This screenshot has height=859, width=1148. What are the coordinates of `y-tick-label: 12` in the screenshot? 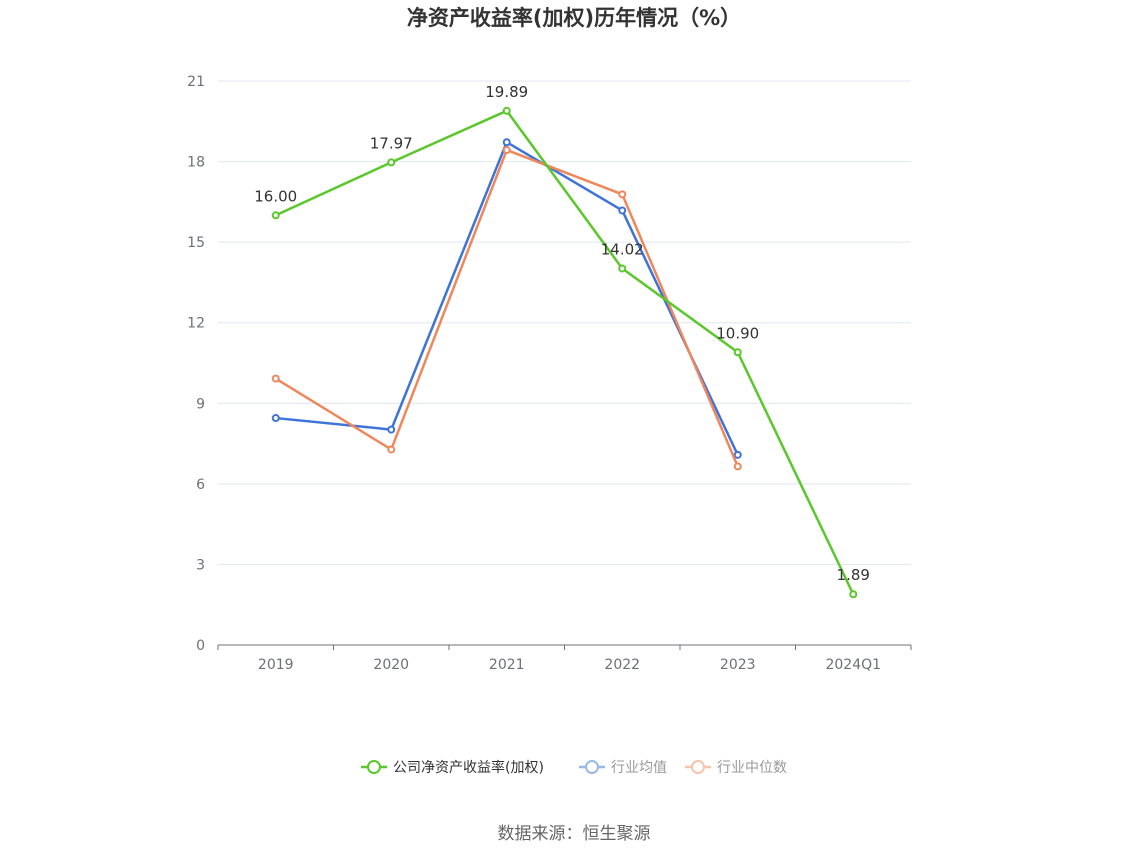 It's located at (196, 324).